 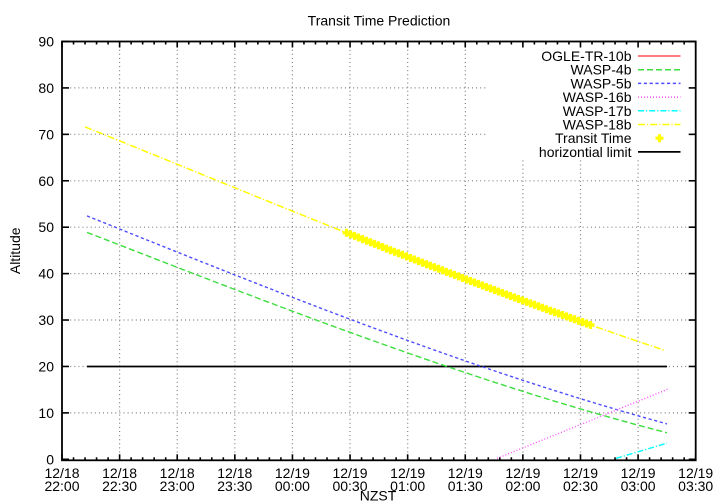 I want to click on svg-text: 80, so click(x=46, y=88).